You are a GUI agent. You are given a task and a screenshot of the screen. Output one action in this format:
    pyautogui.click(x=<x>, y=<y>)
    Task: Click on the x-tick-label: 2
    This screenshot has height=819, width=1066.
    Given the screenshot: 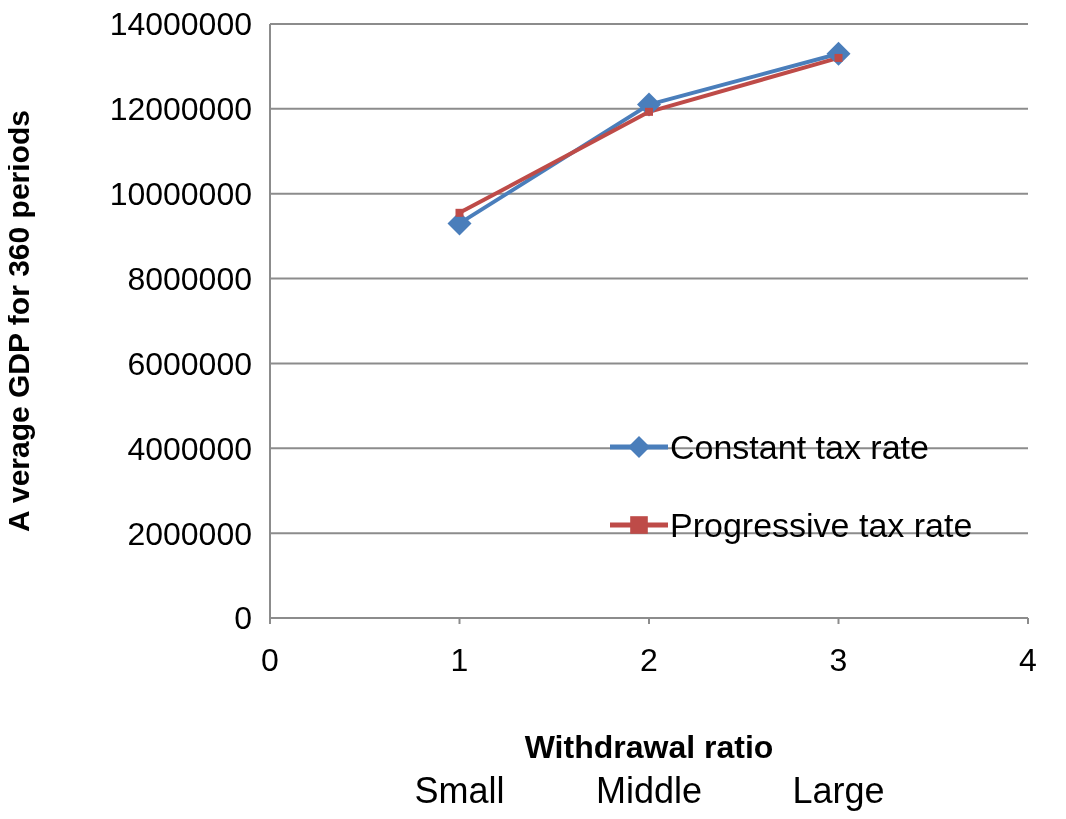 What is the action you would take?
    pyautogui.click(x=649, y=659)
    